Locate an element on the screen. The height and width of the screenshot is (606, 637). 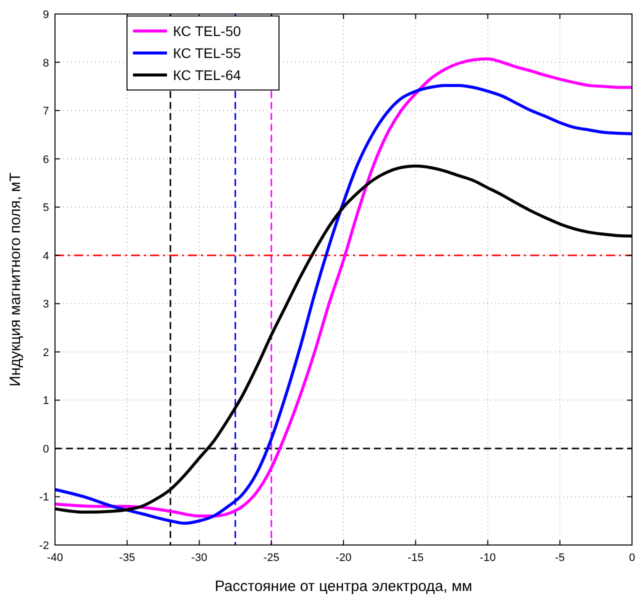
x-tick-label: -20 is located at coordinates (344, 558).